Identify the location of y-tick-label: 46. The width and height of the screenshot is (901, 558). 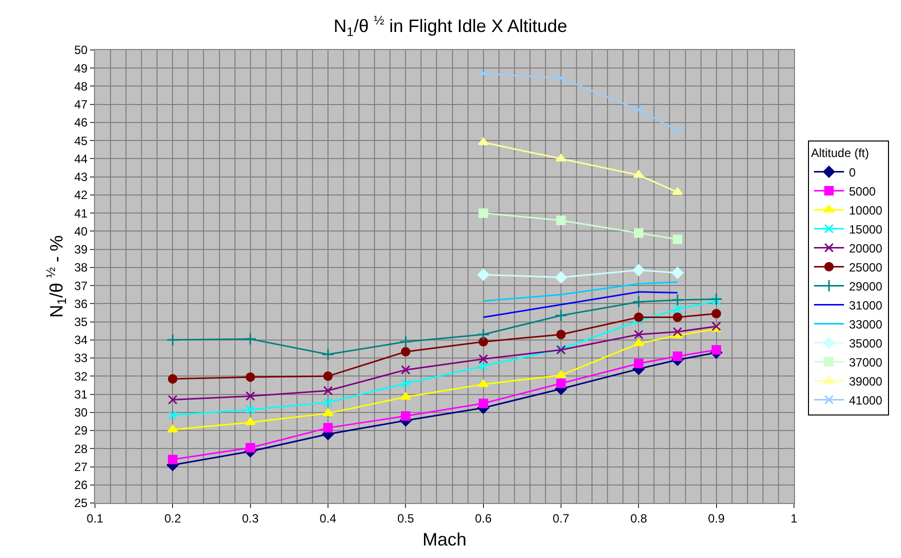
(81, 123).